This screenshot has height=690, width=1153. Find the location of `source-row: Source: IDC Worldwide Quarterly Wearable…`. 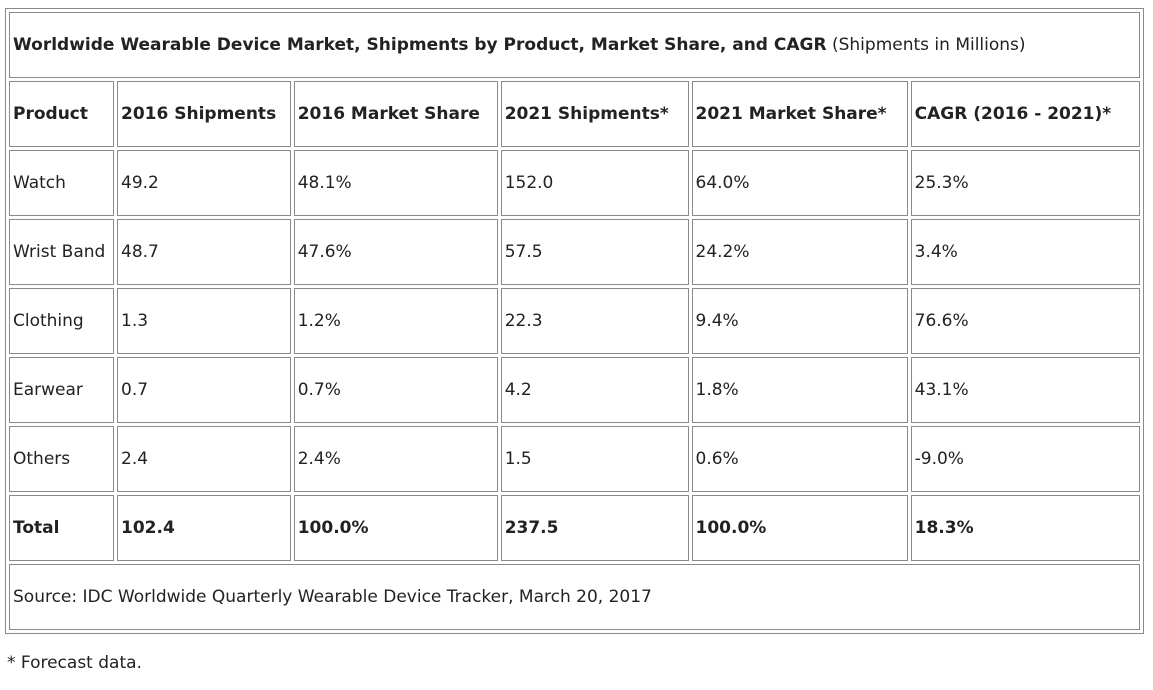

source-row: Source: IDC Worldwide Quarterly Wearable… is located at coordinates (574, 597).